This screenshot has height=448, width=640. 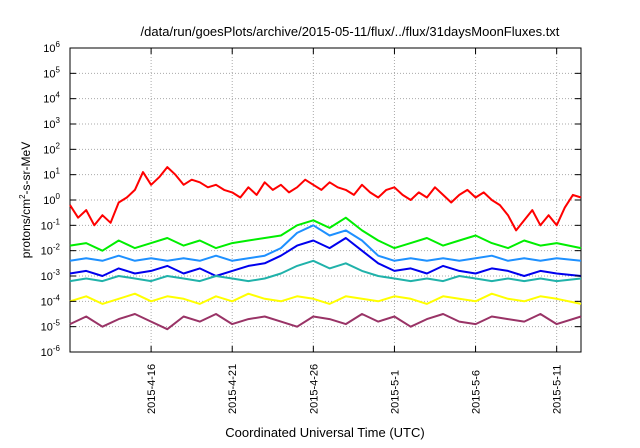 I want to click on y-tick-label-exp: 6, so click(x=58, y=44).